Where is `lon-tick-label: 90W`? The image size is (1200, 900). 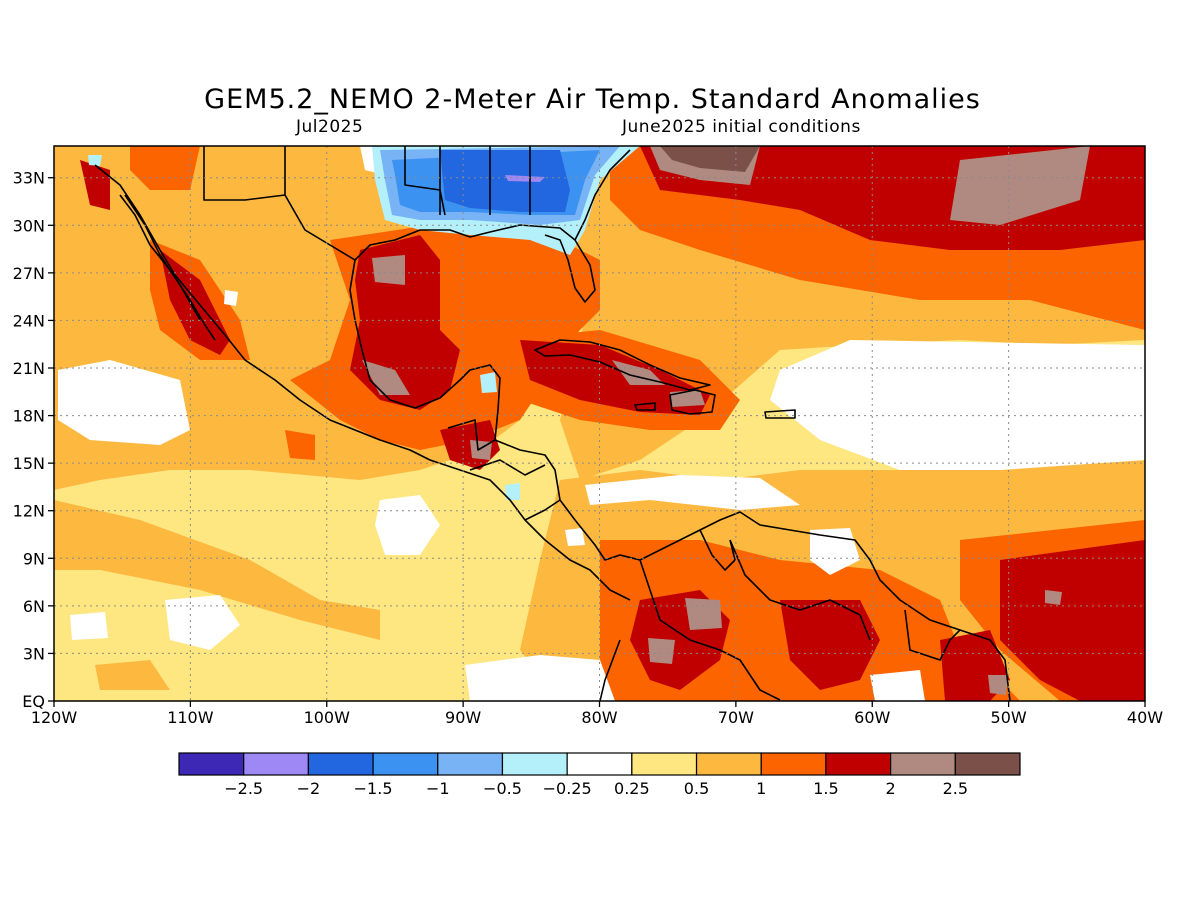
lon-tick-label: 90W is located at coordinates (463, 717).